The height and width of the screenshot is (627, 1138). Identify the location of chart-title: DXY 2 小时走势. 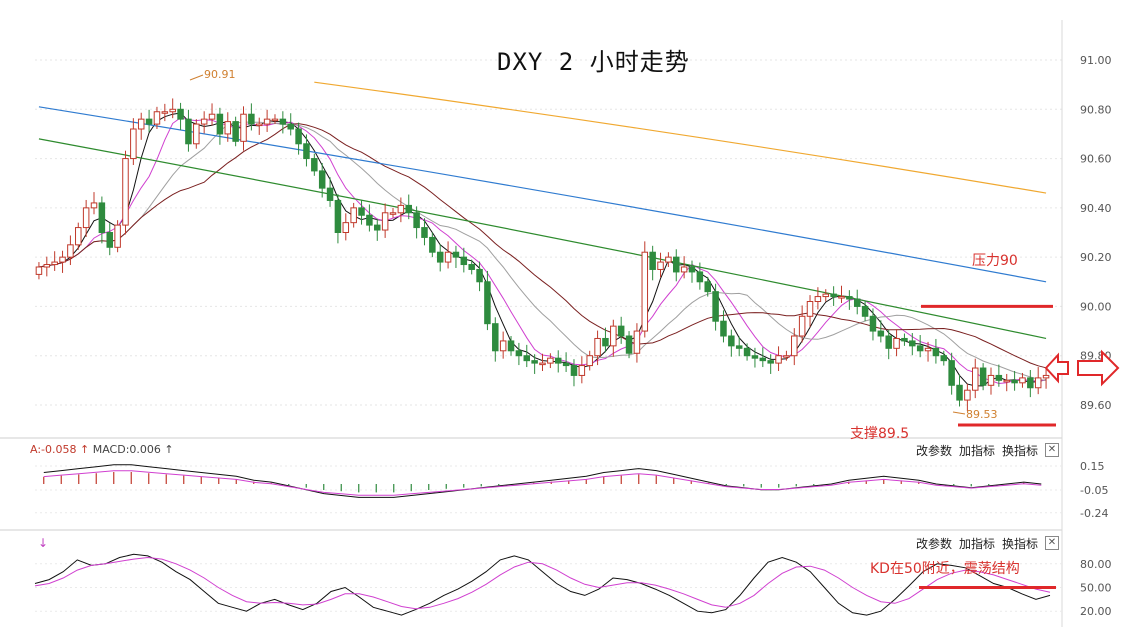
(593, 62).